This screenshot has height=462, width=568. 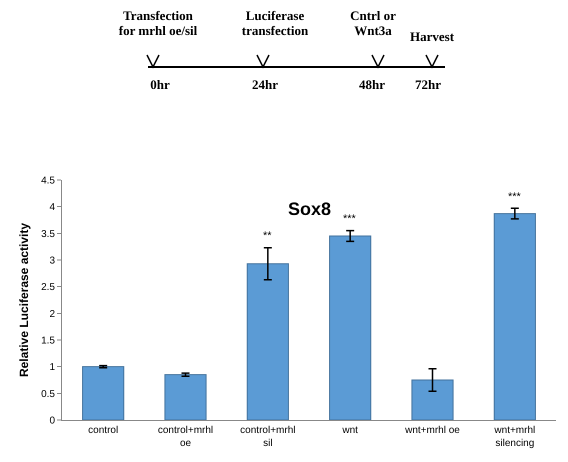 What do you see at coordinates (160, 84) in the screenshot?
I see `text: 0hr` at bounding box center [160, 84].